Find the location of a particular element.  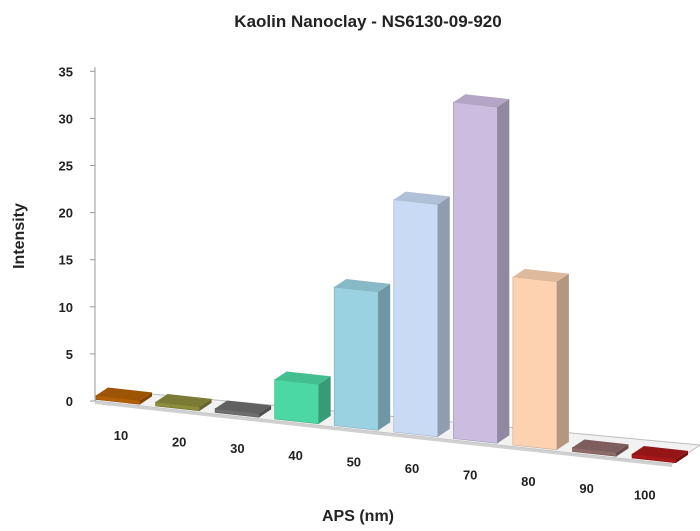

y-tick-label: 0 is located at coordinates (69, 401).